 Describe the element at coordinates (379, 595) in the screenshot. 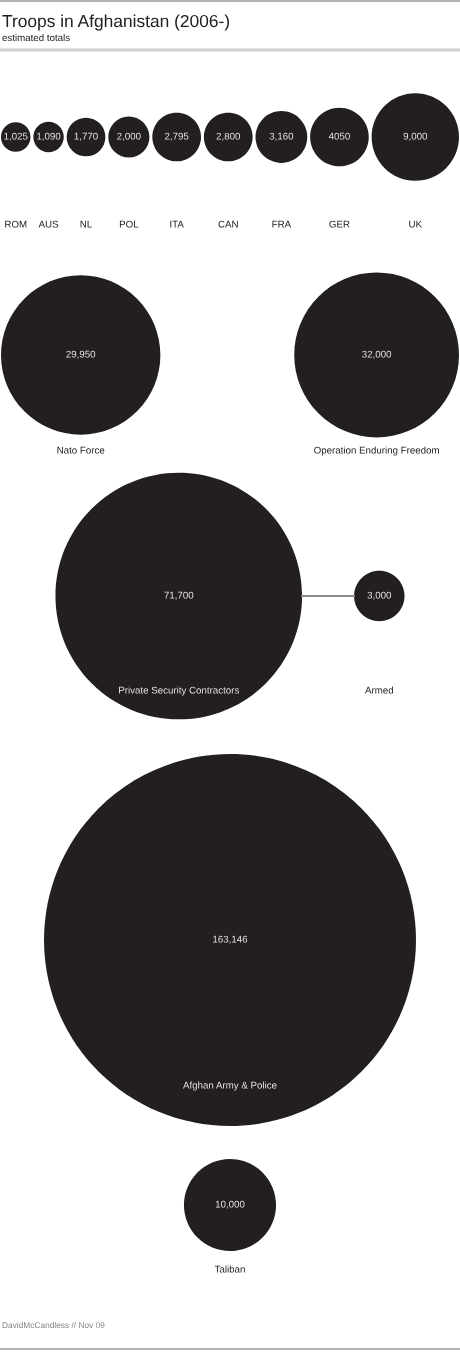

I see `data-label: 3,000` at that location.